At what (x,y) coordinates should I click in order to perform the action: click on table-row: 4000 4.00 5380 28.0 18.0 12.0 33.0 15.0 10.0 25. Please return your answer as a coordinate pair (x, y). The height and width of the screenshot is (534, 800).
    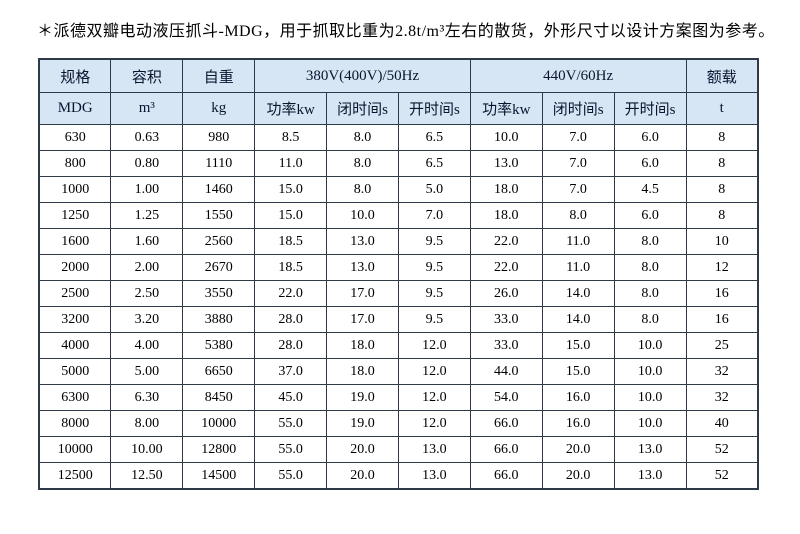
    Looking at the image, I should click on (398, 345).